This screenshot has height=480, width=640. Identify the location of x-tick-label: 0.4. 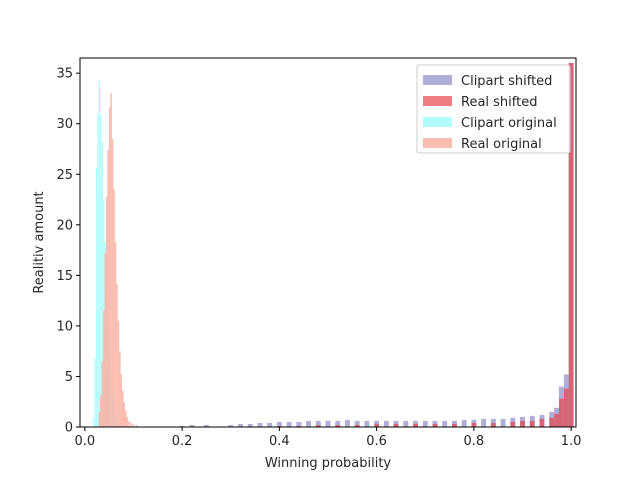
(279, 441).